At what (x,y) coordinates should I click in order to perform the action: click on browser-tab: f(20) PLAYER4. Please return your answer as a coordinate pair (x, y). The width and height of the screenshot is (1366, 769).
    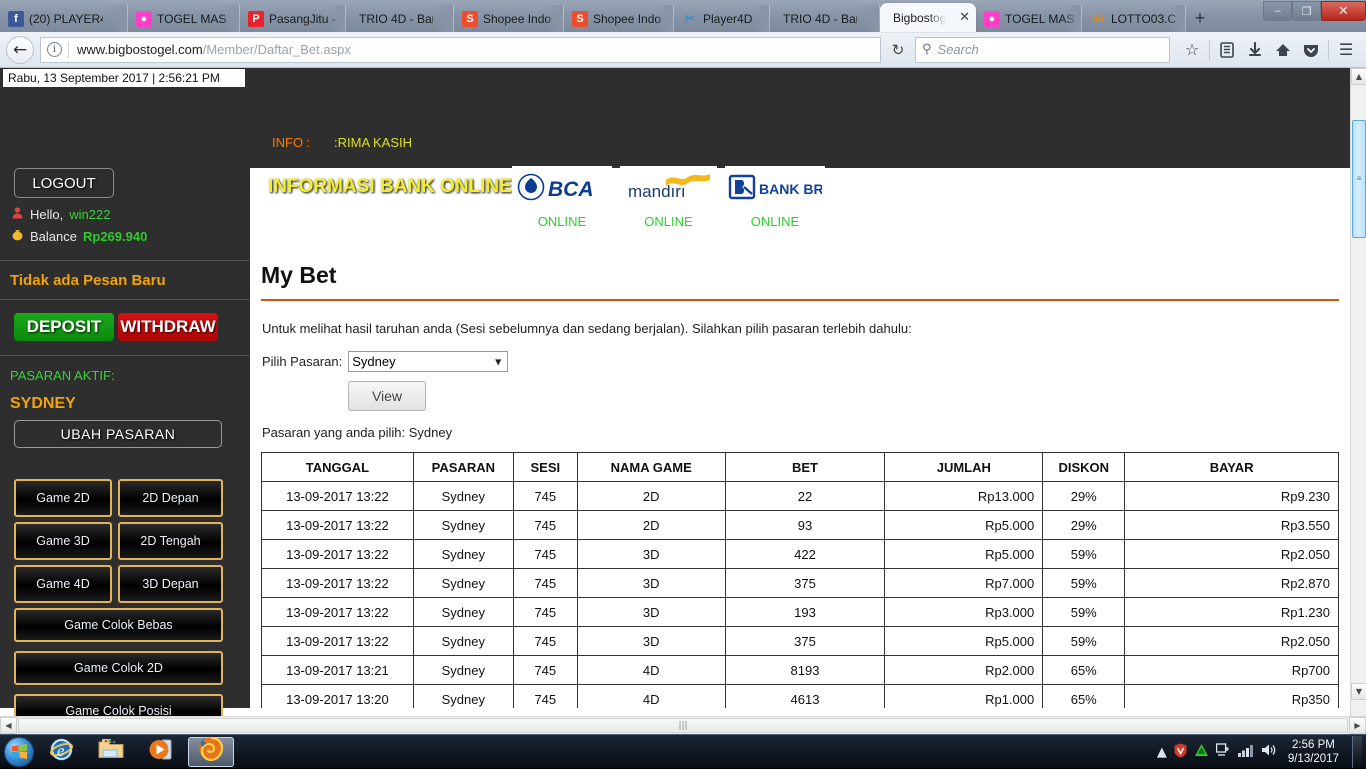
    Looking at the image, I should click on (64, 18).